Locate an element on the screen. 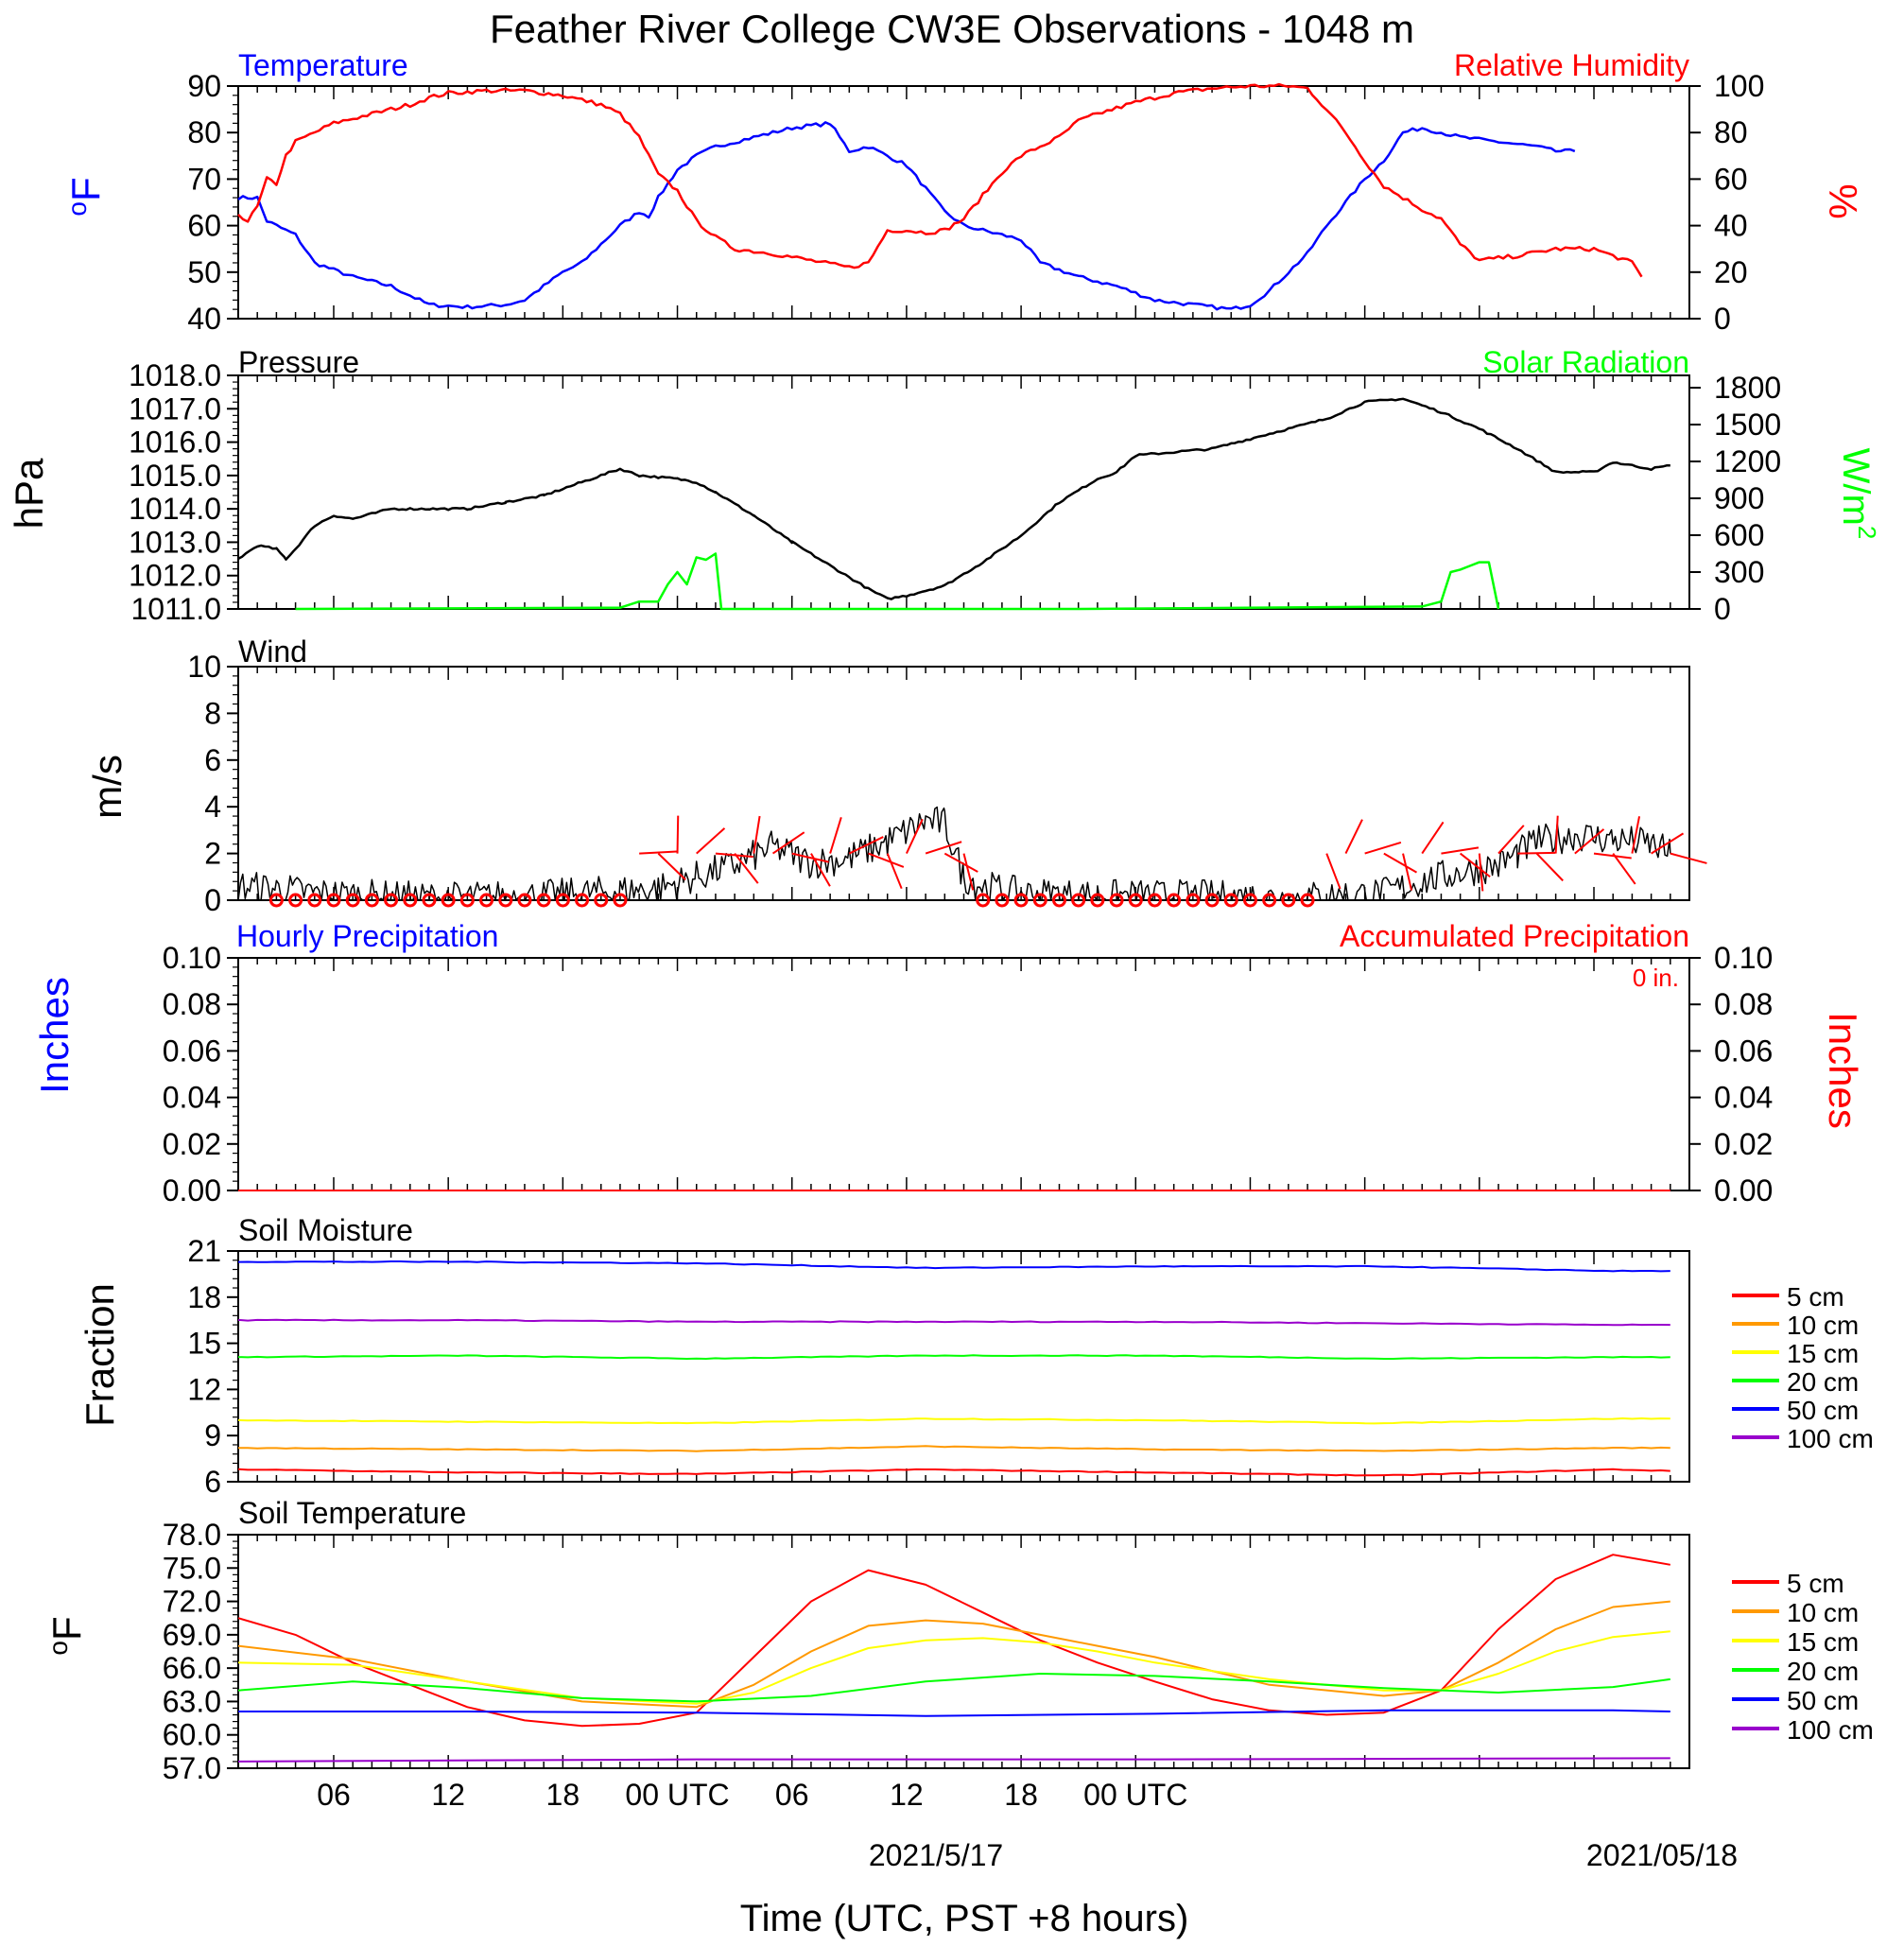  wind-speed-line is located at coordinates (954, 854).